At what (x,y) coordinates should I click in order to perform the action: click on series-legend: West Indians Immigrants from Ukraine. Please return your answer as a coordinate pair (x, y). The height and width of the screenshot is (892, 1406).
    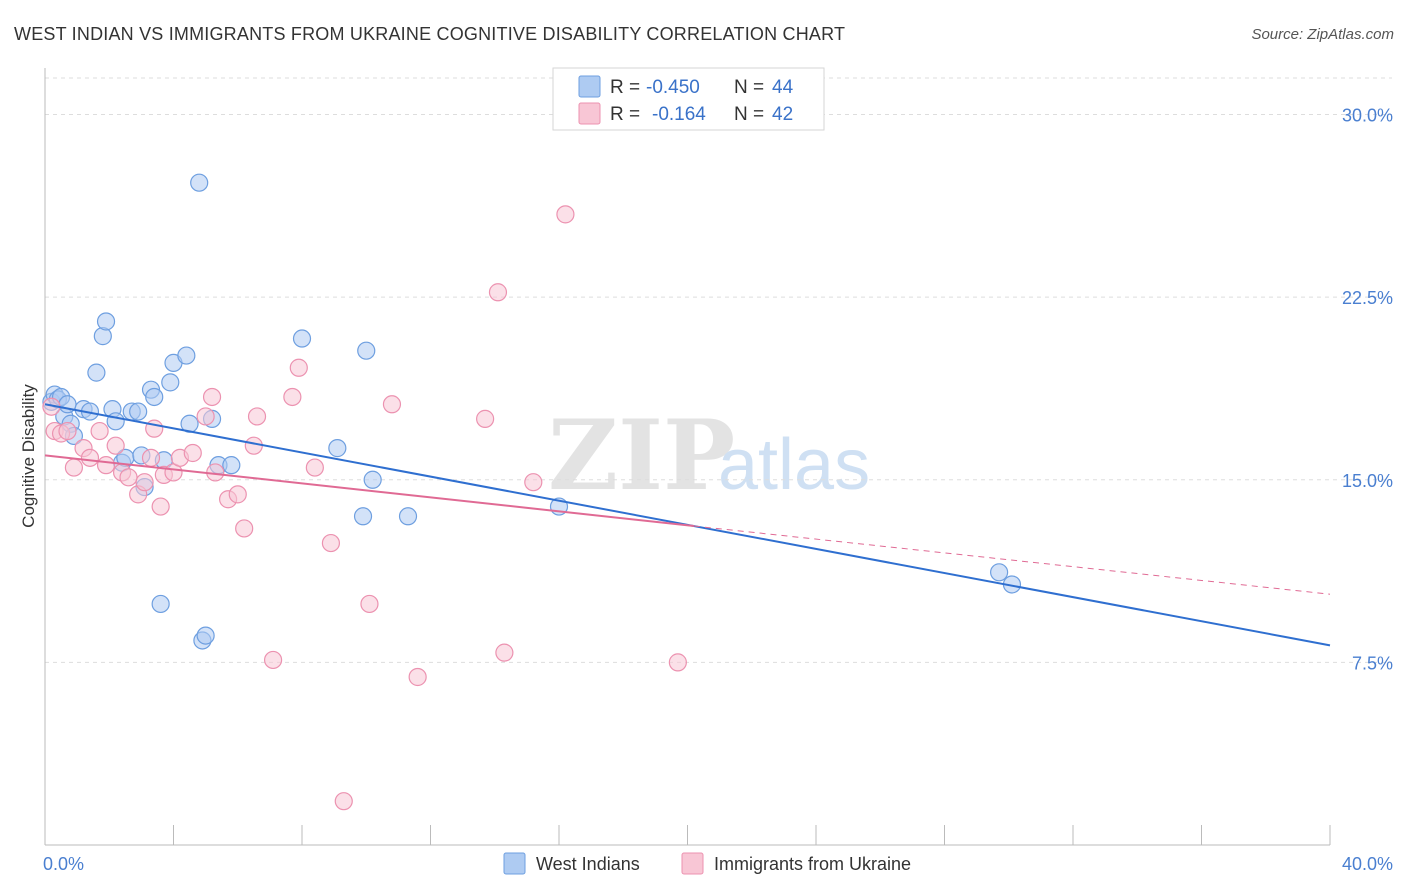
    Looking at the image, I should click on (707, 863).